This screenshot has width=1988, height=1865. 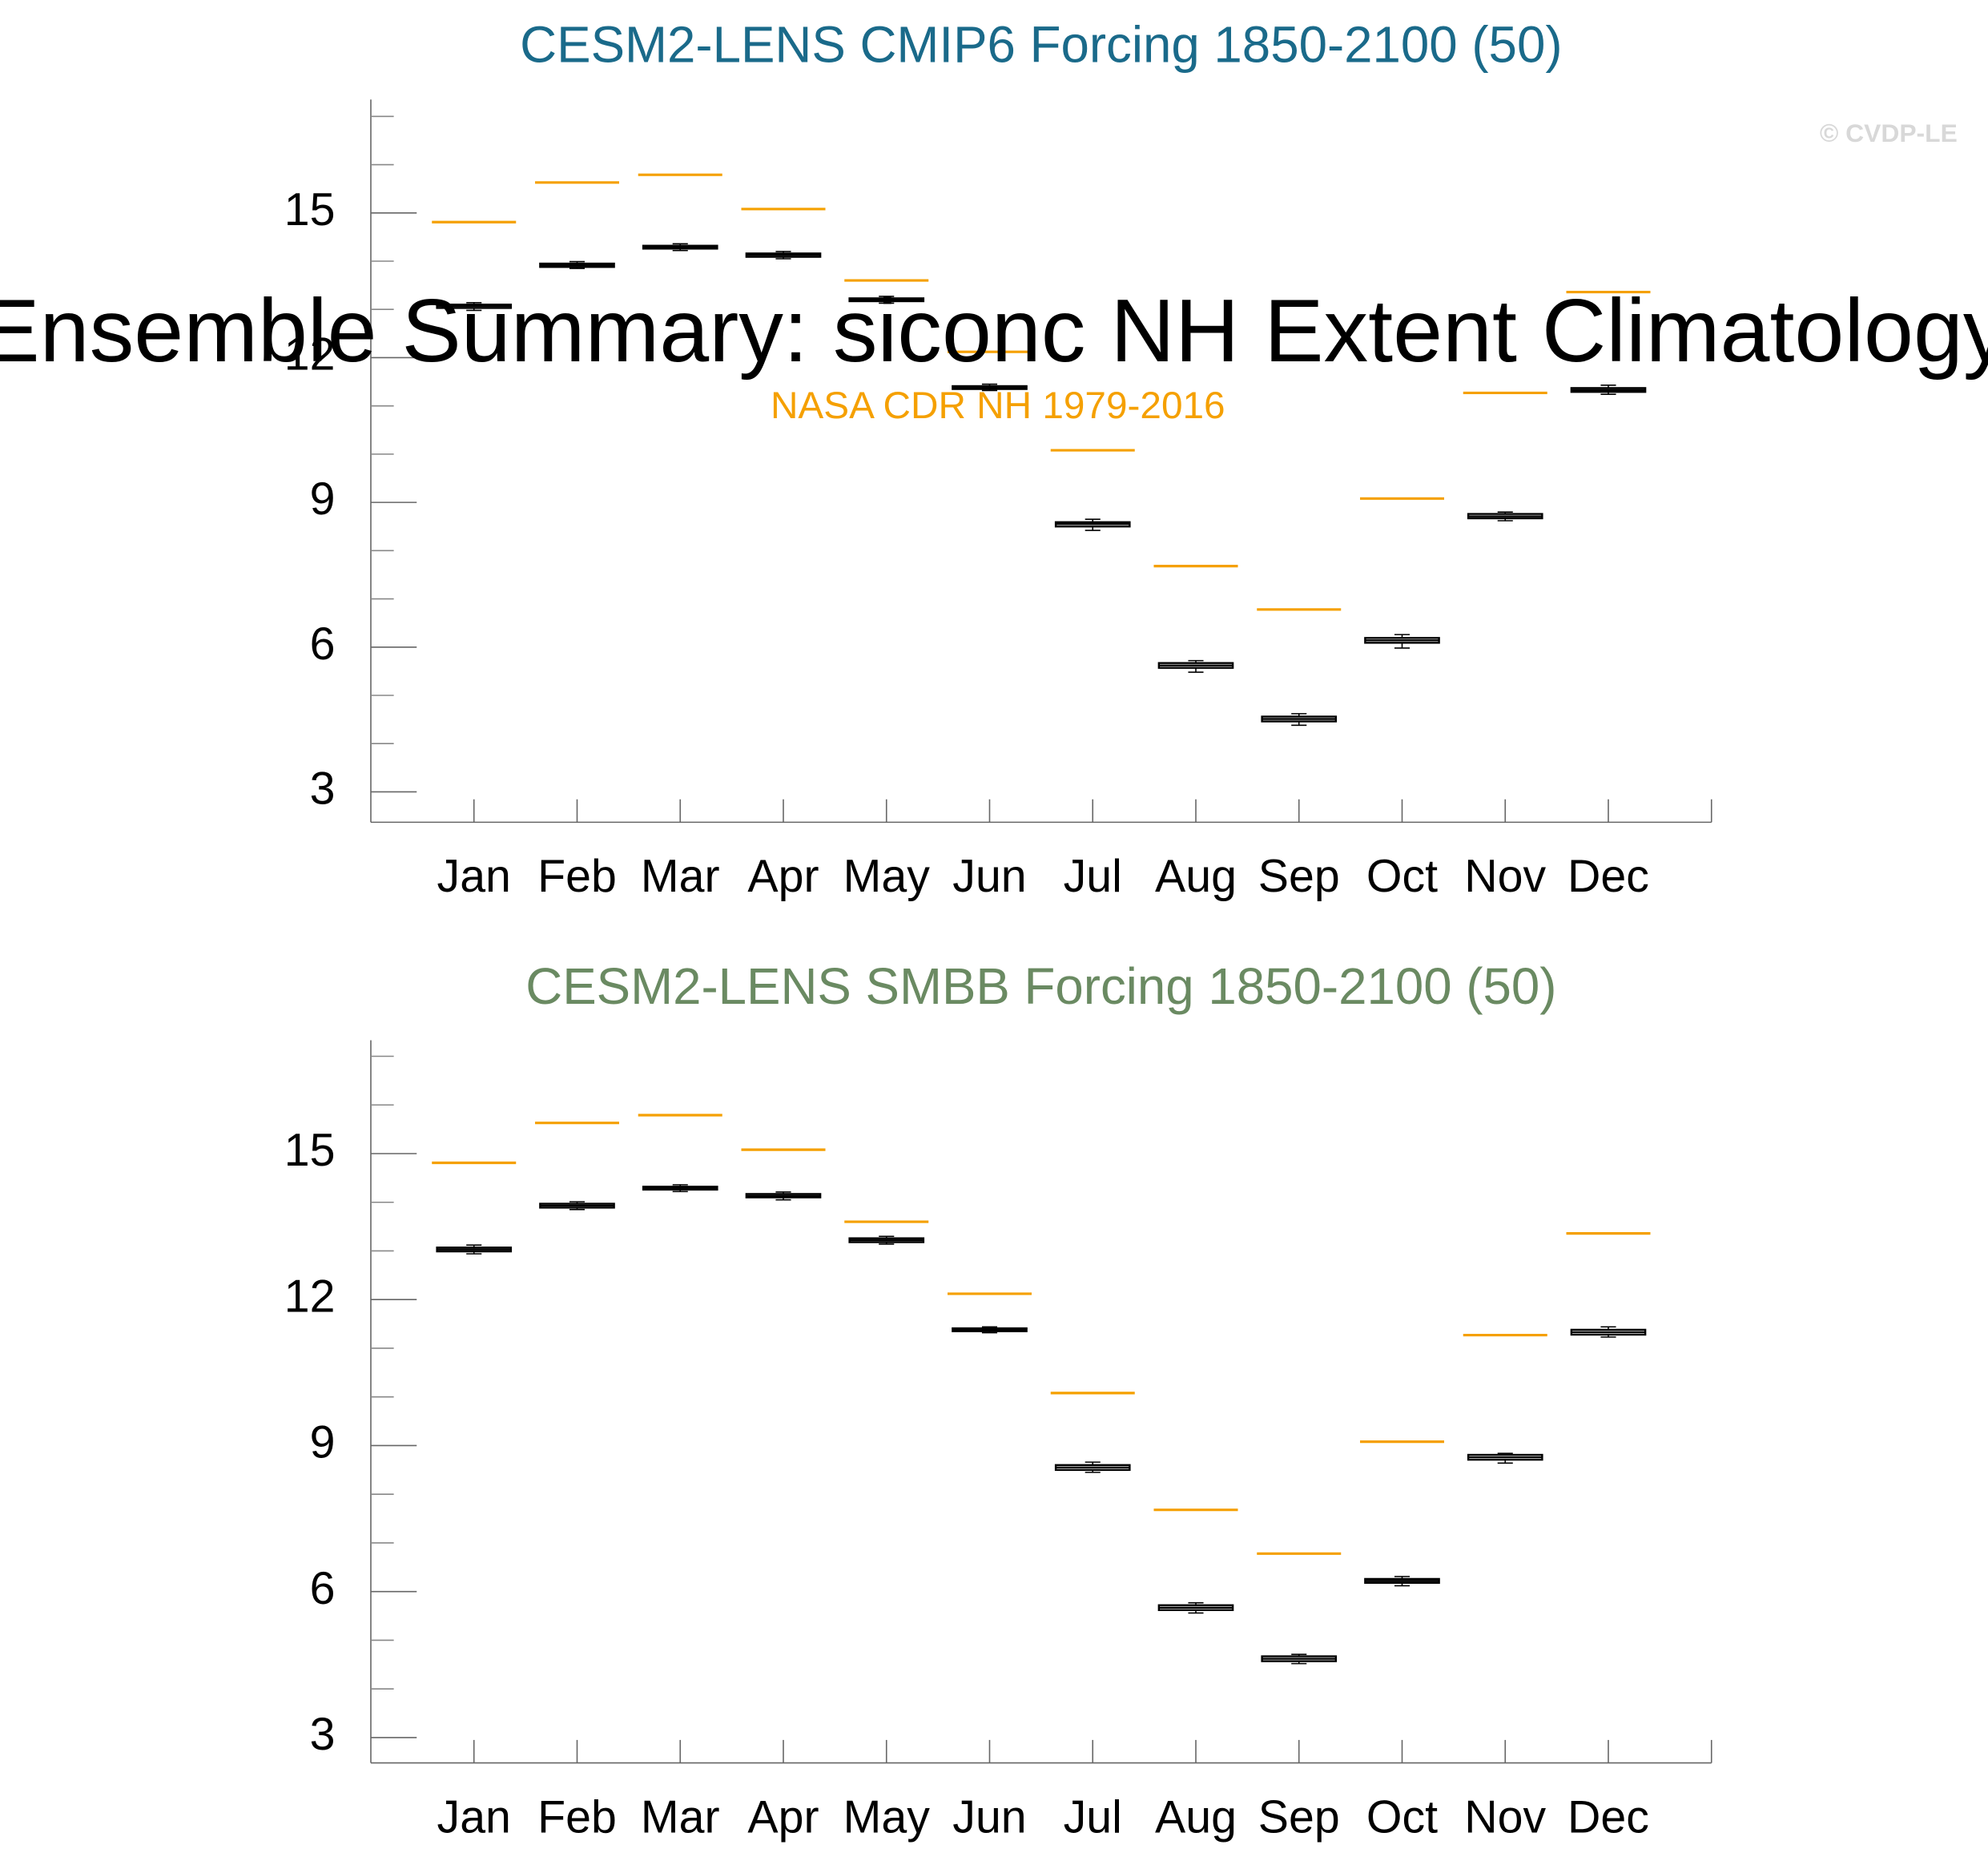 What do you see at coordinates (1040, 986) in the screenshot?
I see `chart-title: CESM2-LENS SMBB Forcing 1850-2100 (50)` at bounding box center [1040, 986].